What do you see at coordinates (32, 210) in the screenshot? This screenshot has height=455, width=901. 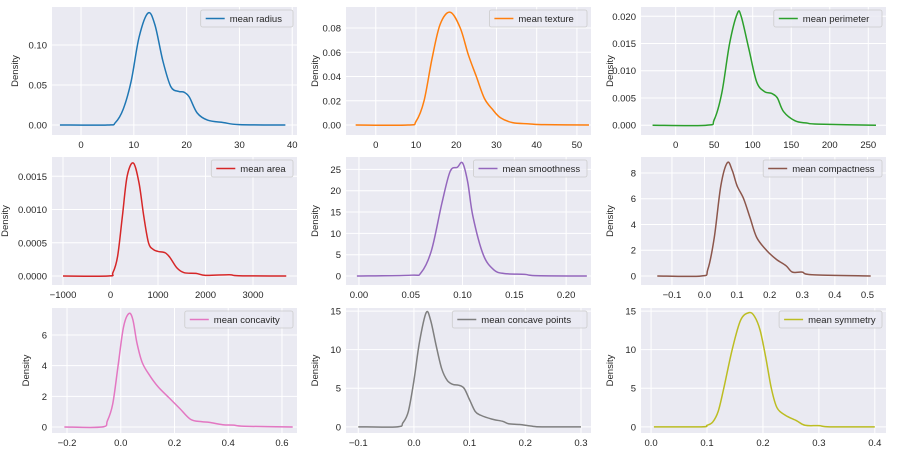 I see `y-tick-label: 0.0010` at bounding box center [32, 210].